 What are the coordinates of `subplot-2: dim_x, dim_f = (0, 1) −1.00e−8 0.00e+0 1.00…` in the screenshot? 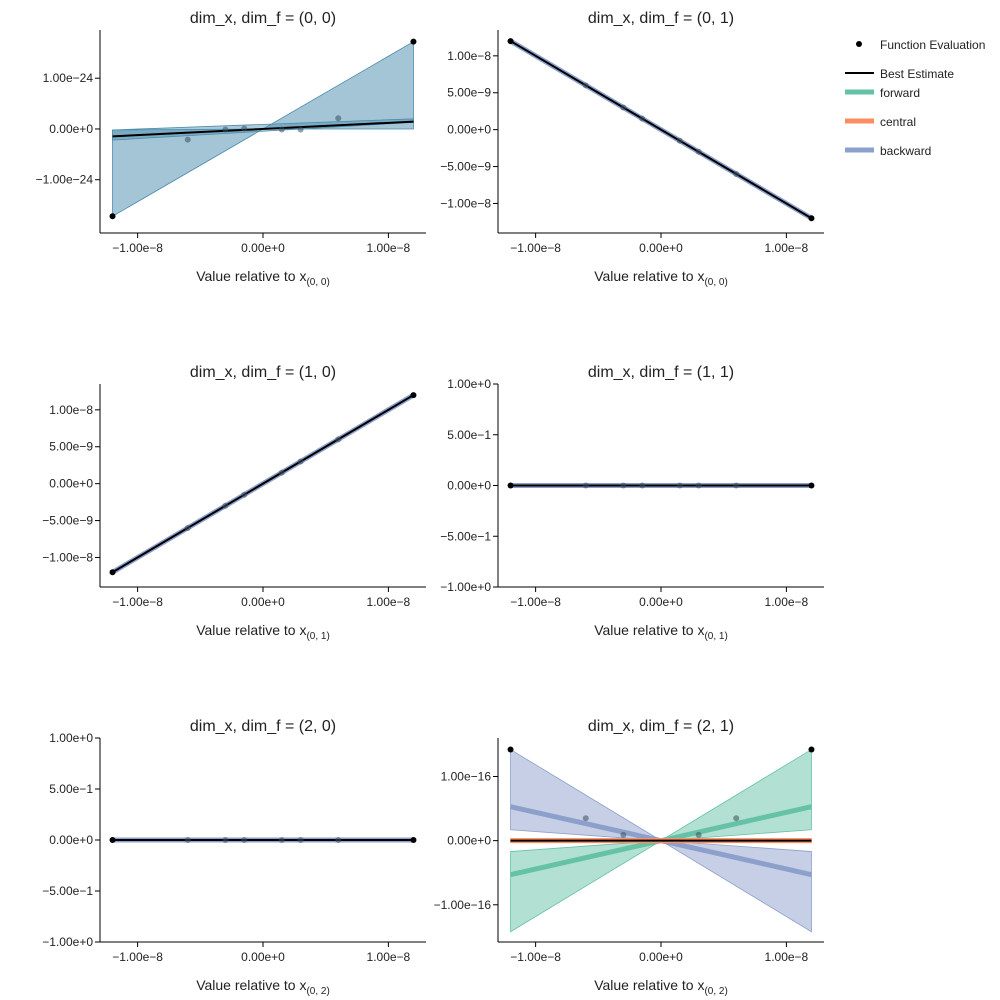 It's located at (632, 149).